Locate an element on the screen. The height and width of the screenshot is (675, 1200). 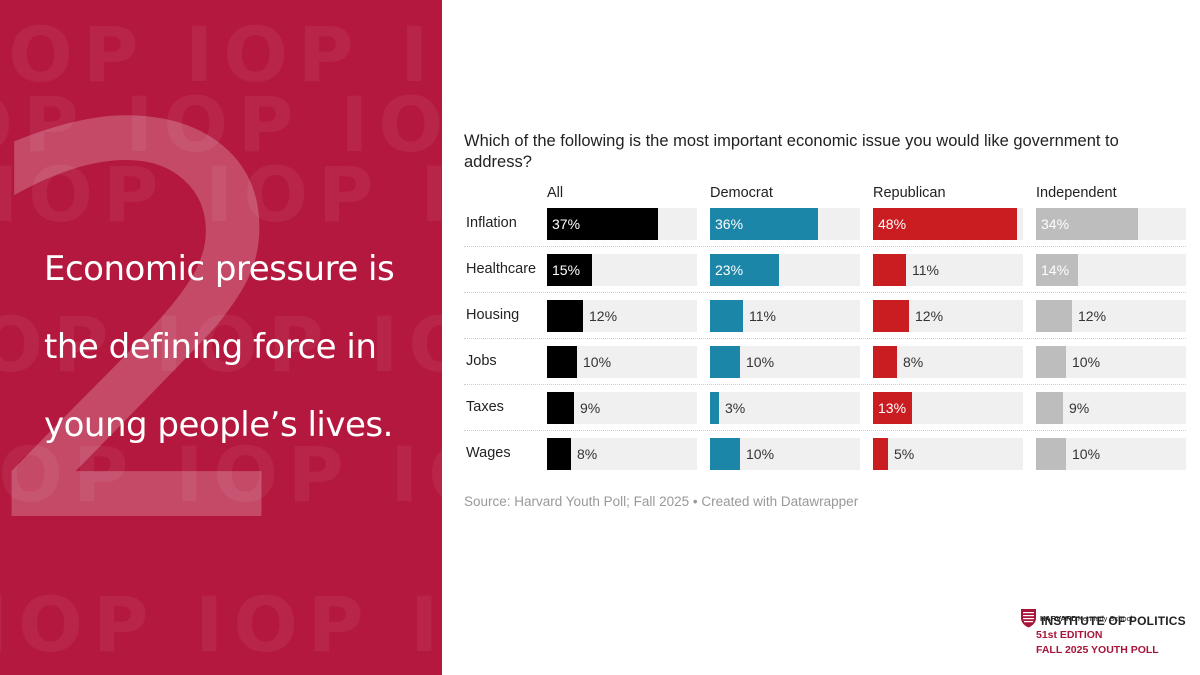
bar-track: 5% is located at coordinates (948, 454).